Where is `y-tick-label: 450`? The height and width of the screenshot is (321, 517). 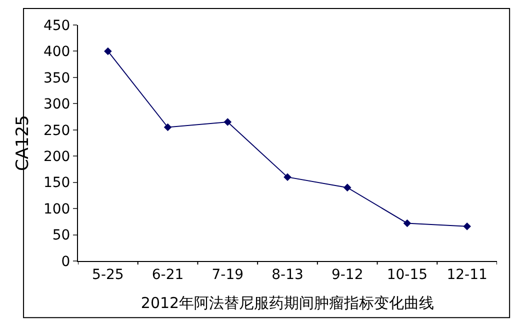 y-tick-label: 450 is located at coordinates (56, 26).